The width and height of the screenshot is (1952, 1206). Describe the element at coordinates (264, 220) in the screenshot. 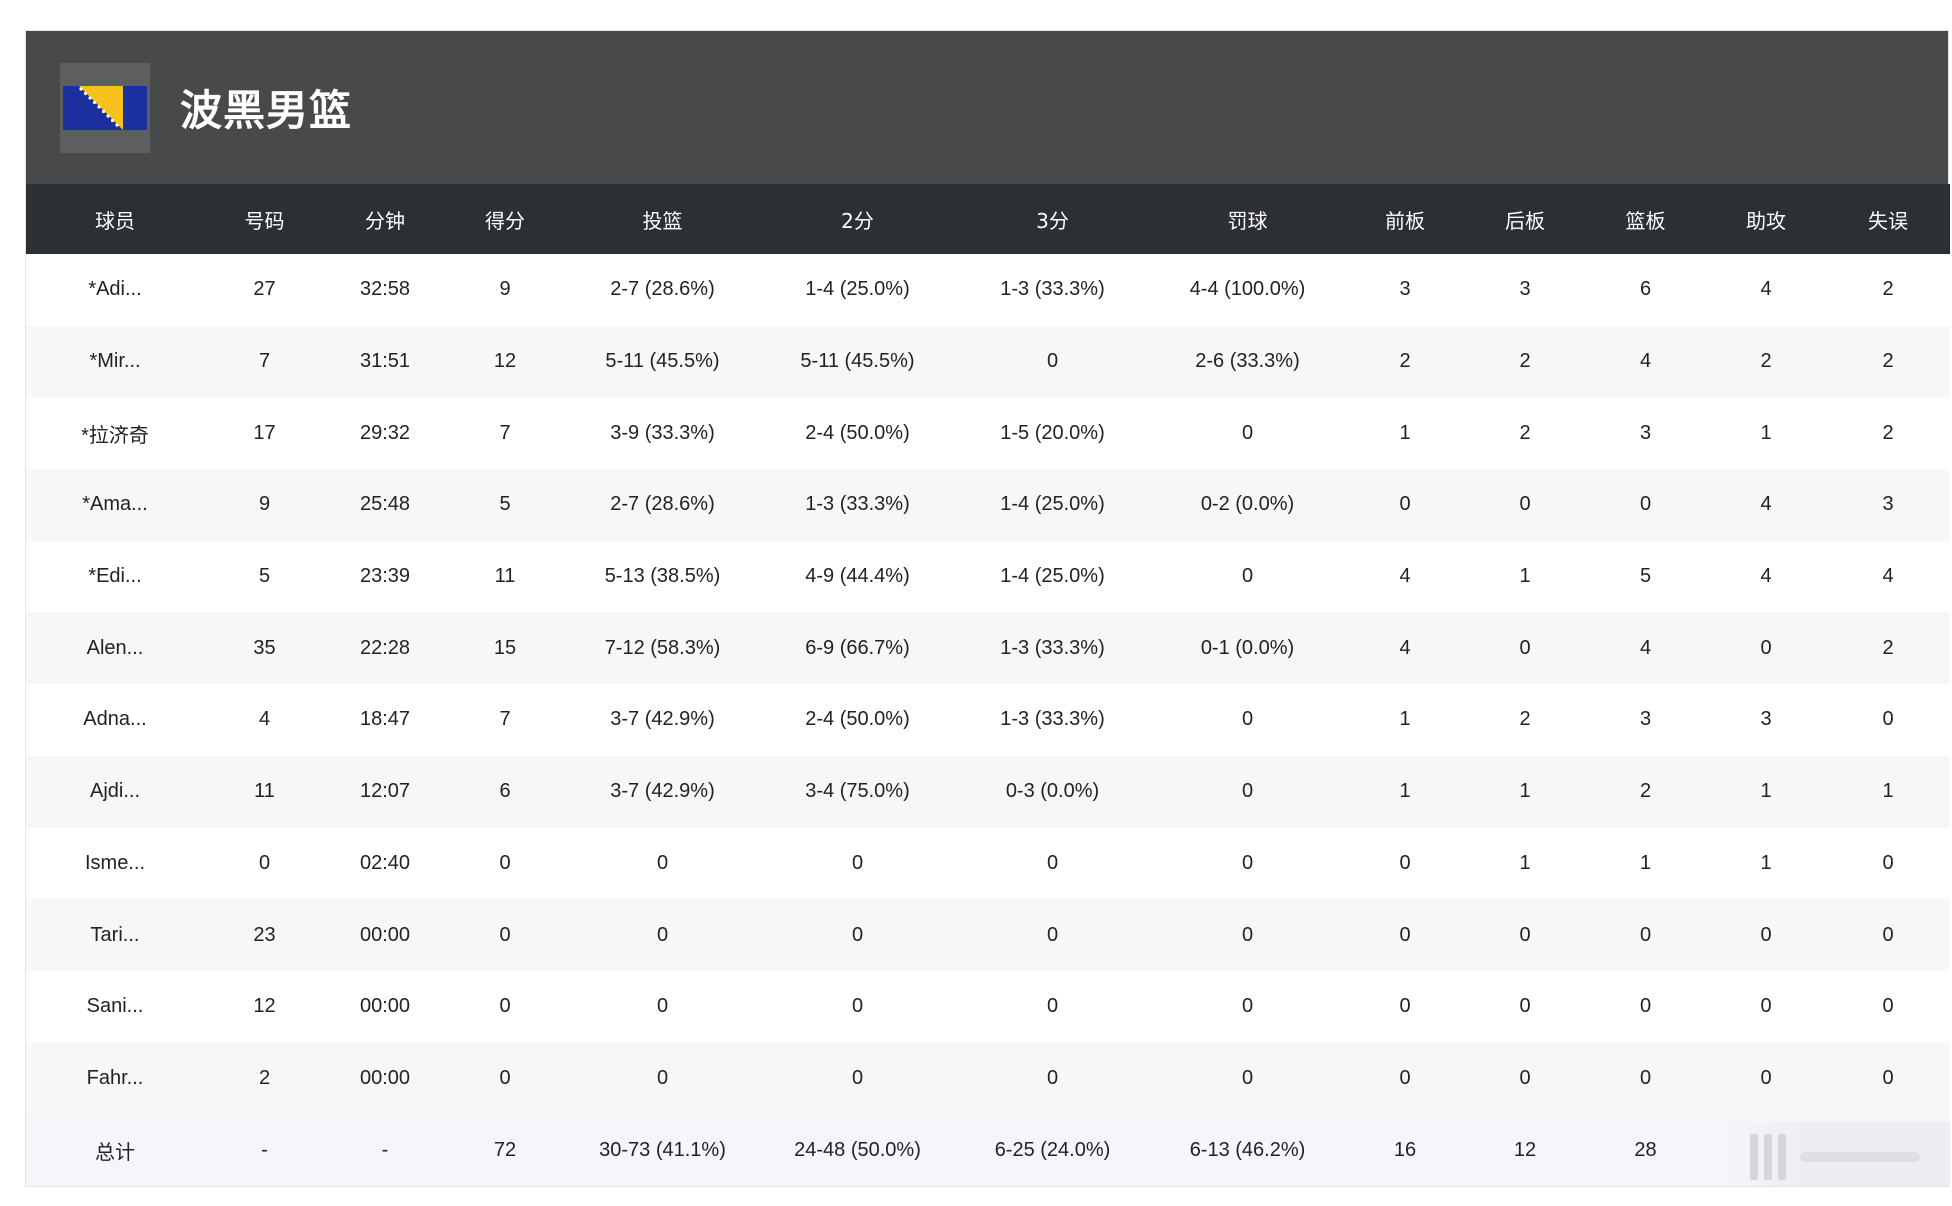

I see `column-header-number: 号码` at that location.